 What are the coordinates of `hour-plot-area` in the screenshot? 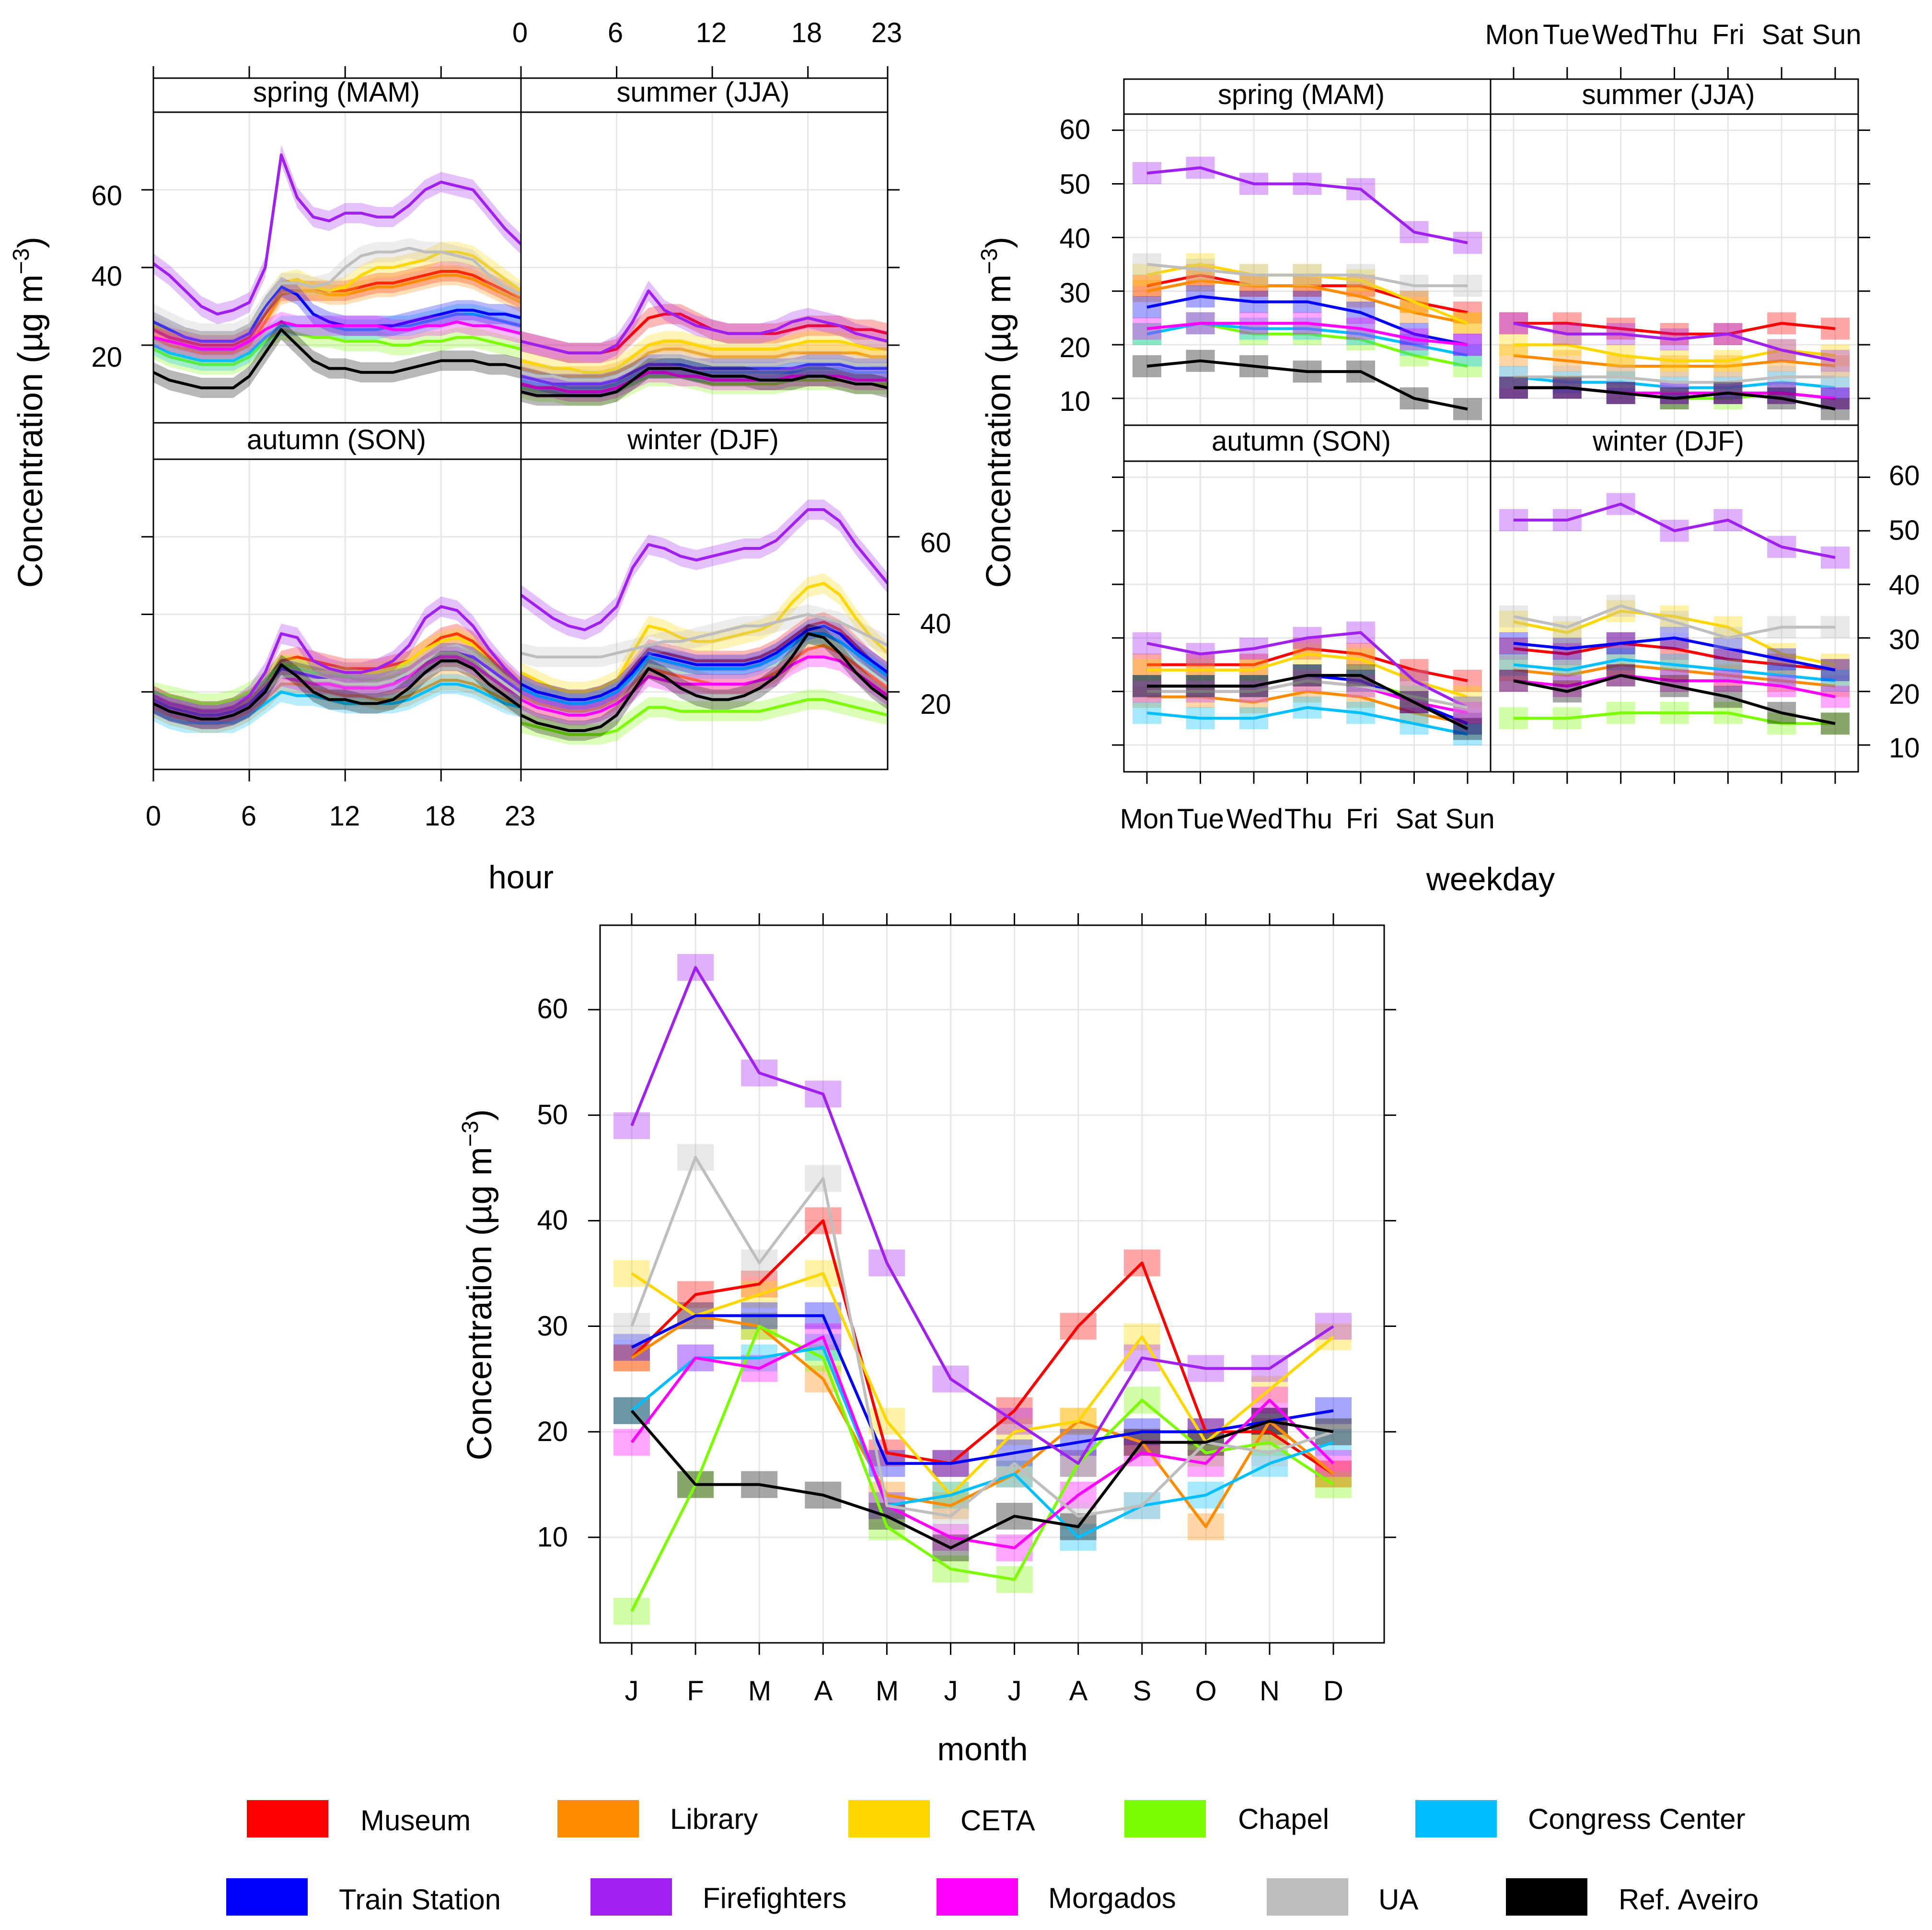 It's located at (520, 424).